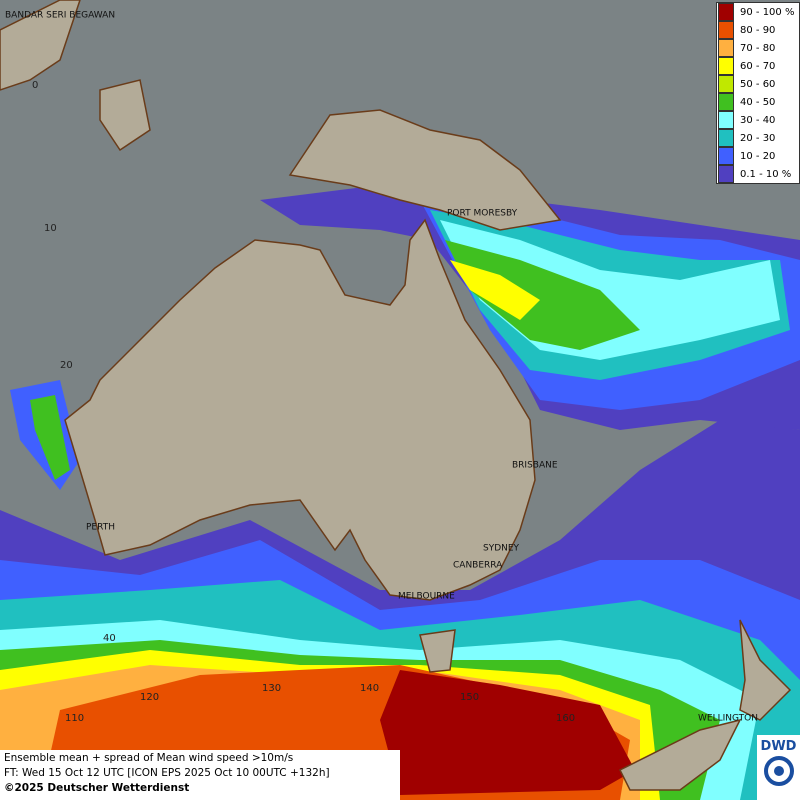 This screenshot has width=800, height=800. What do you see at coordinates (271, 688) in the screenshot?
I see `grid-label: 130` at bounding box center [271, 688].